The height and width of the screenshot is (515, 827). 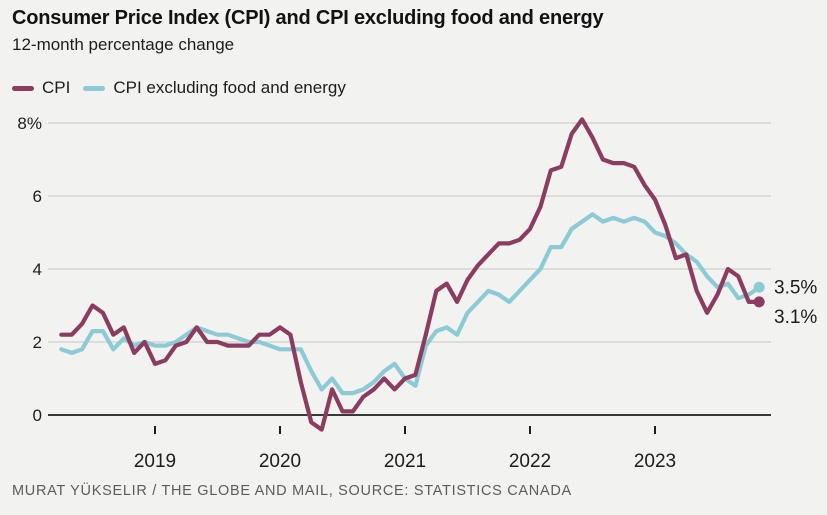 I want to click on cpi-excluding-food-and-energy-end-label: 3.5%, so click(x=795, y=287).